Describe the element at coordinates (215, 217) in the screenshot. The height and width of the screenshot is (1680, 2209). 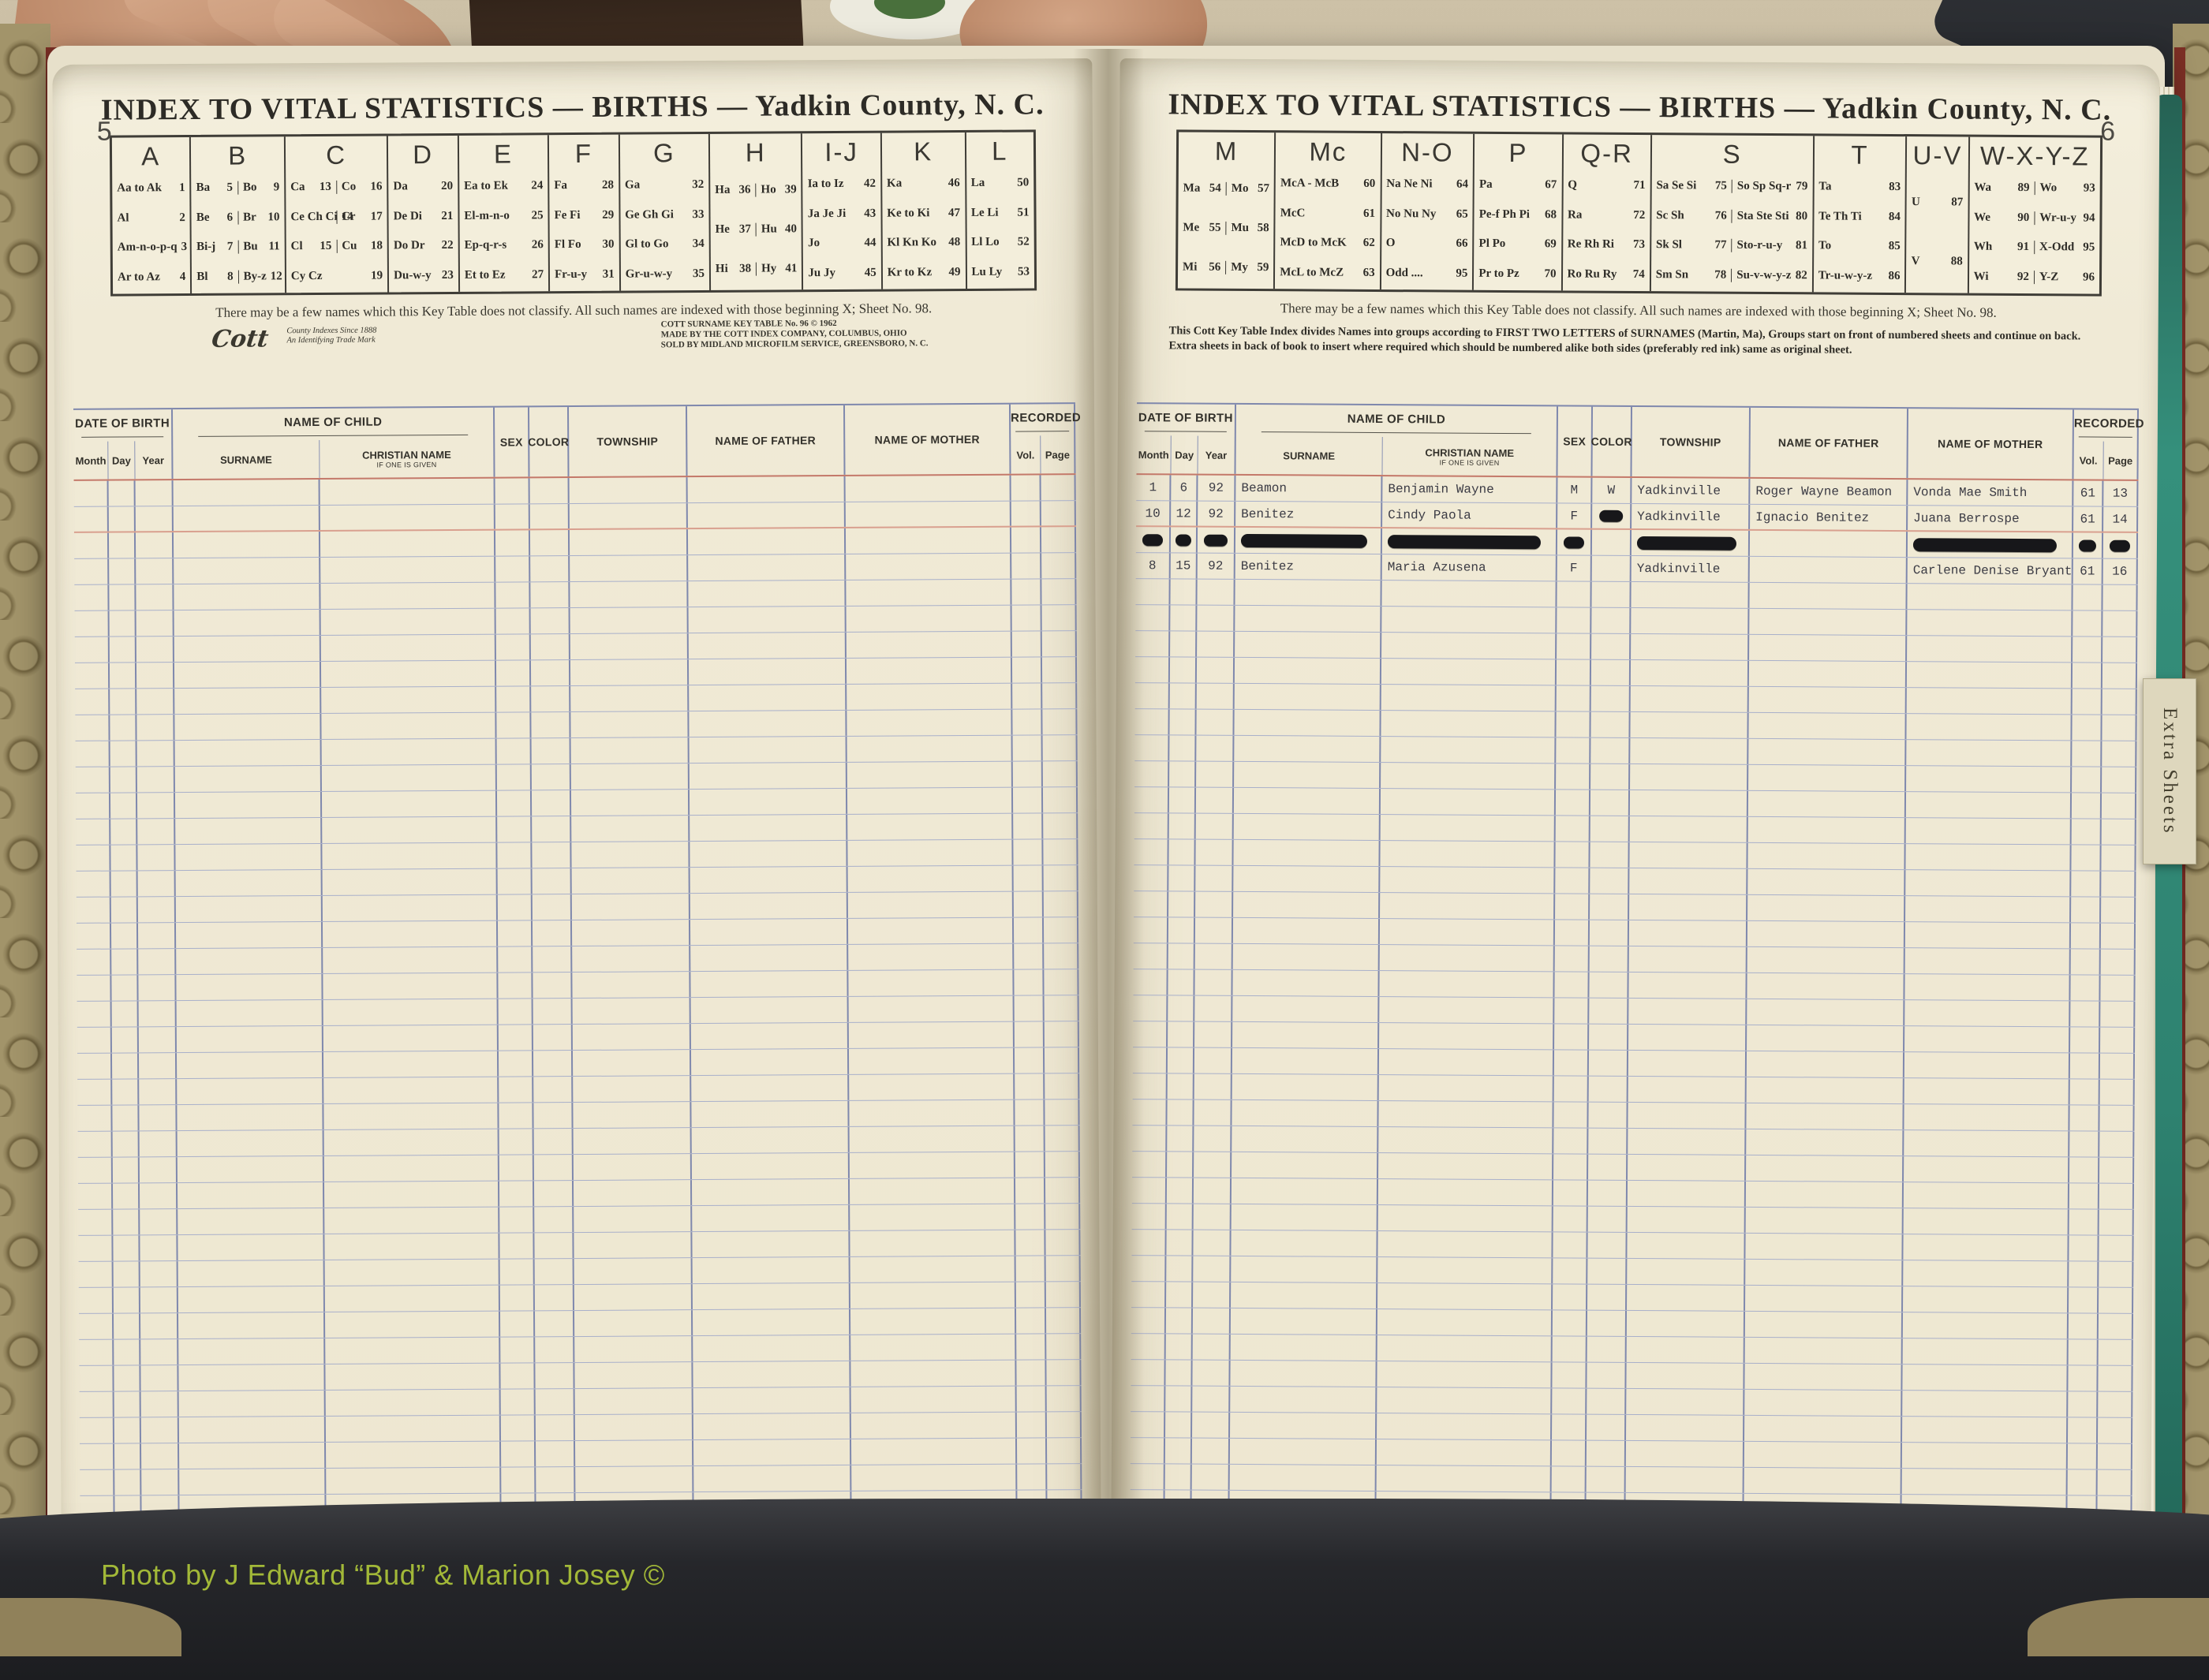
I see `key-entry: Be 6` at that location.